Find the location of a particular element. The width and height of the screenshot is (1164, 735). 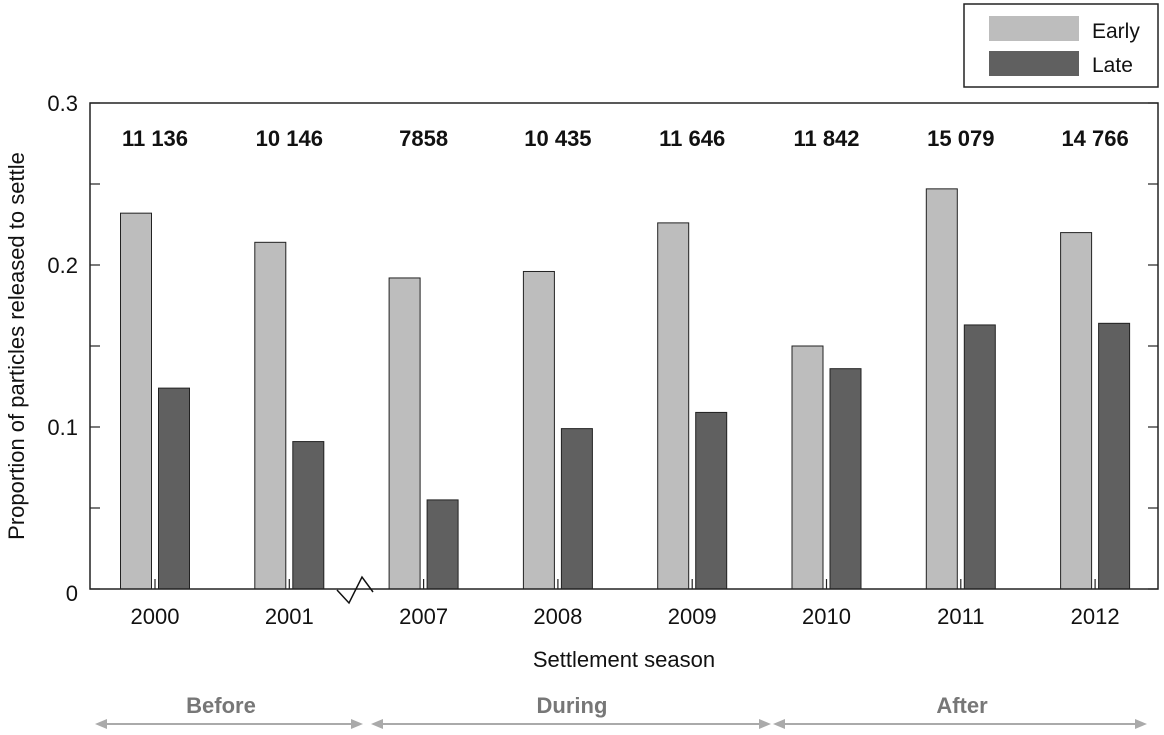

bar-early-2009 is located at coordinates (673, 406).